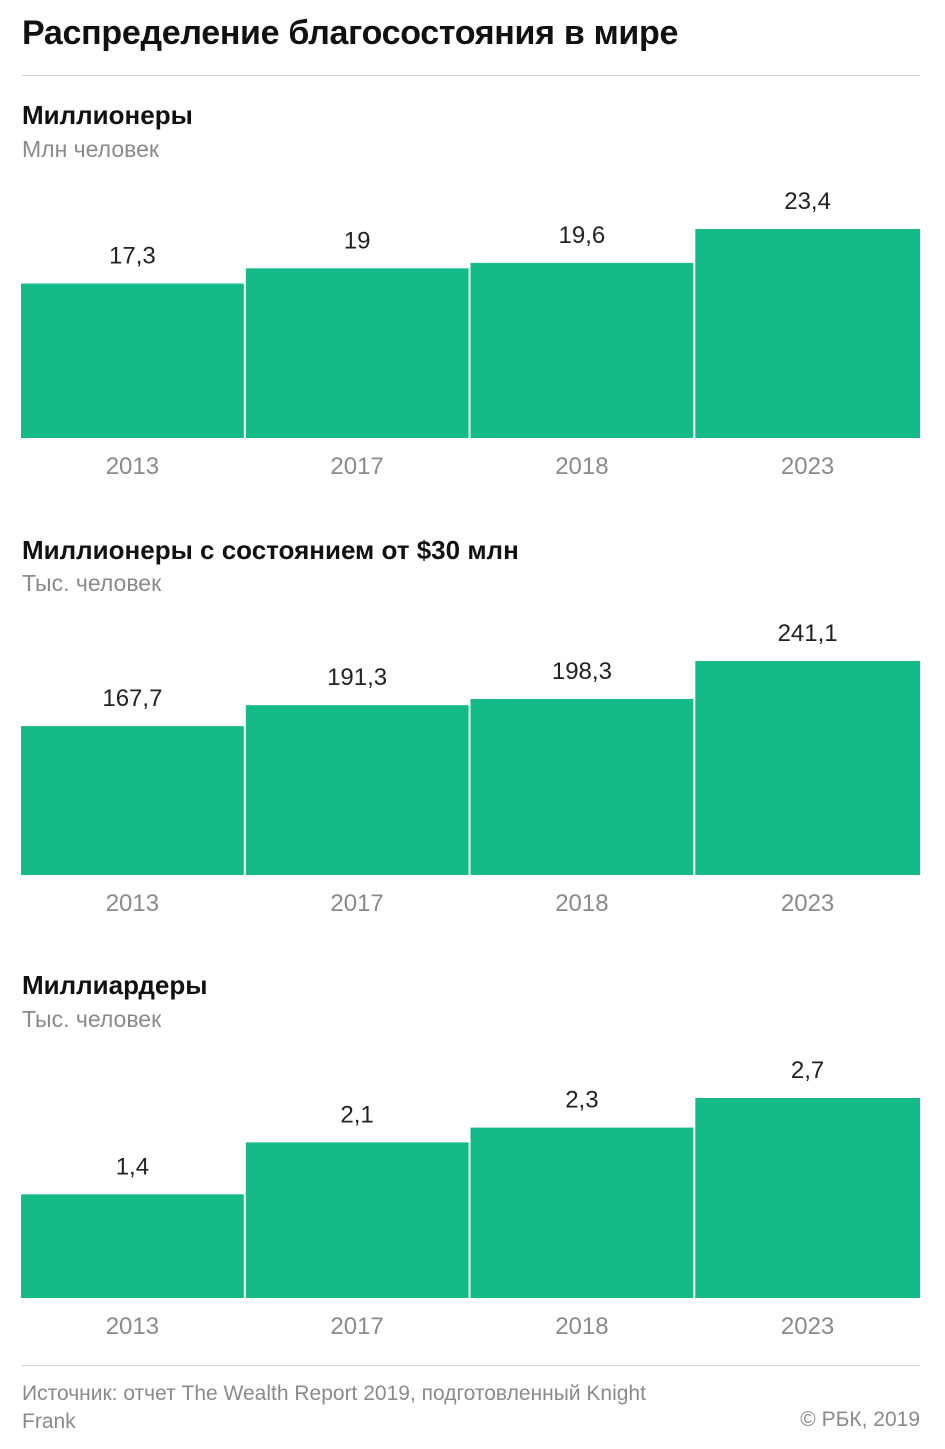 Image resolution: width=945 pixels, height=1449 pixels. I want to click on copyright: © РБК, 2019, so click(860, 1419).